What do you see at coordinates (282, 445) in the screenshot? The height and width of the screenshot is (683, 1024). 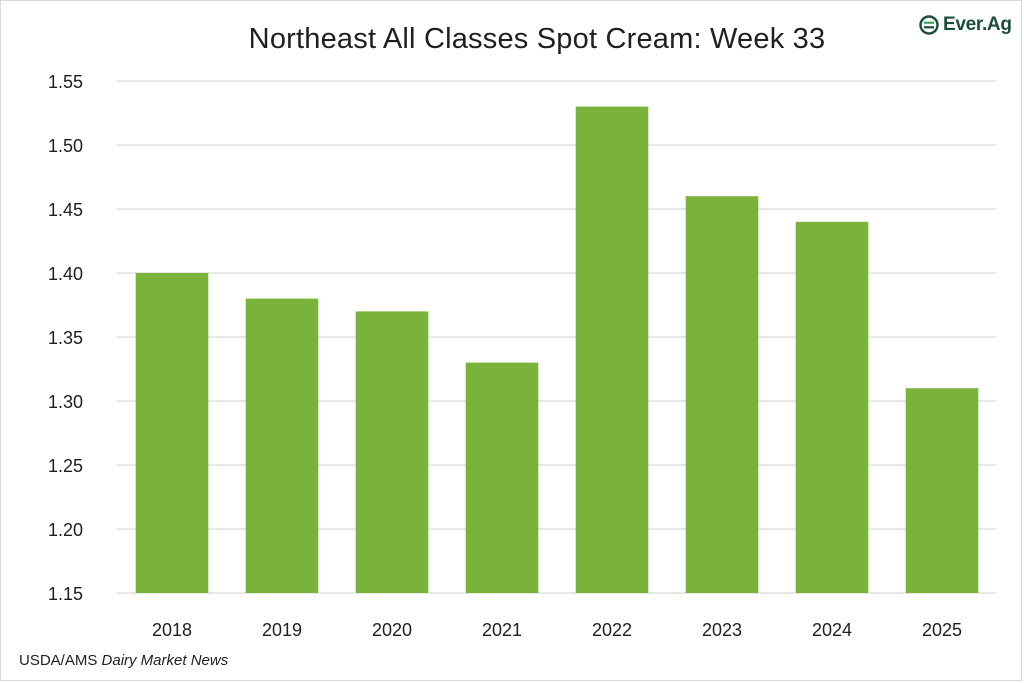 I see `bar-2019` at bounding box center [282, 445].